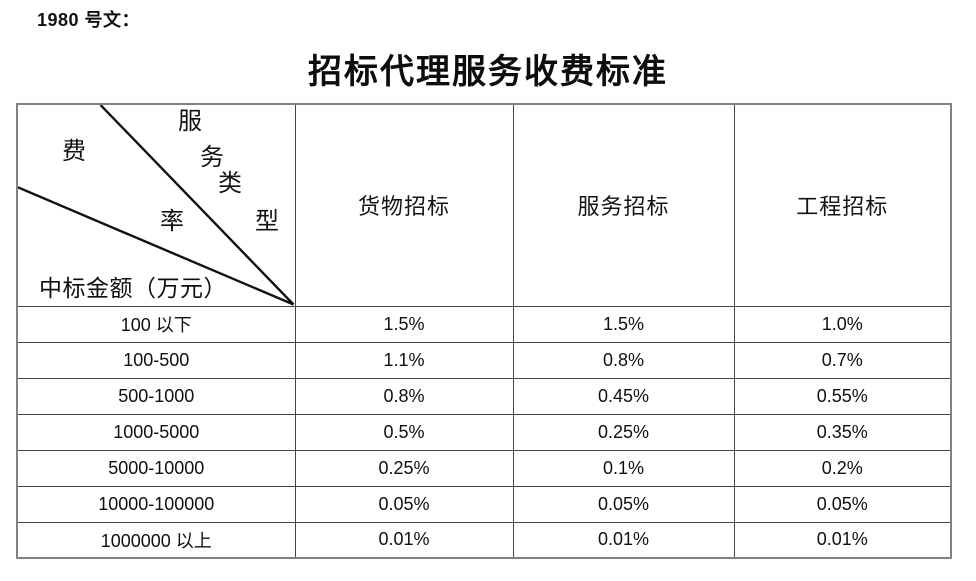 The width and height of the screenshot is (976, 581). What do you see at coordinates (156, 396) in the screenshot?
I see `row-label-cell: 500-1000` at bounding box center [156, 396].